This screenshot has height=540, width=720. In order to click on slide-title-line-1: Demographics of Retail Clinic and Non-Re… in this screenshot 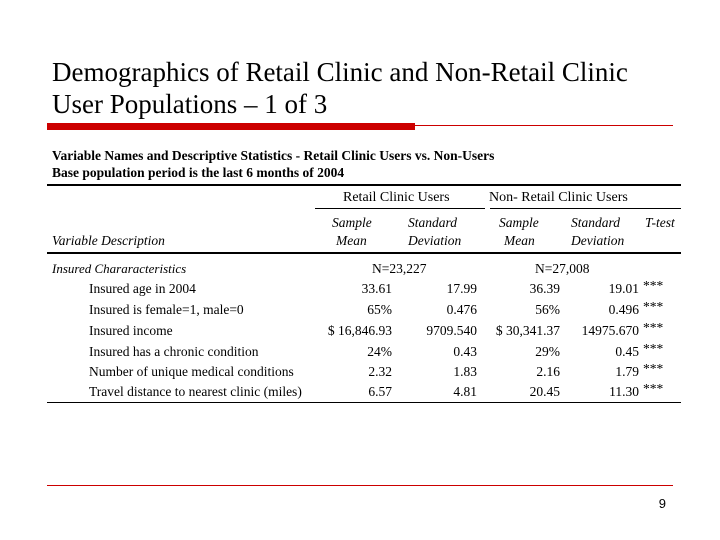, I will do `click(340, 72)`.